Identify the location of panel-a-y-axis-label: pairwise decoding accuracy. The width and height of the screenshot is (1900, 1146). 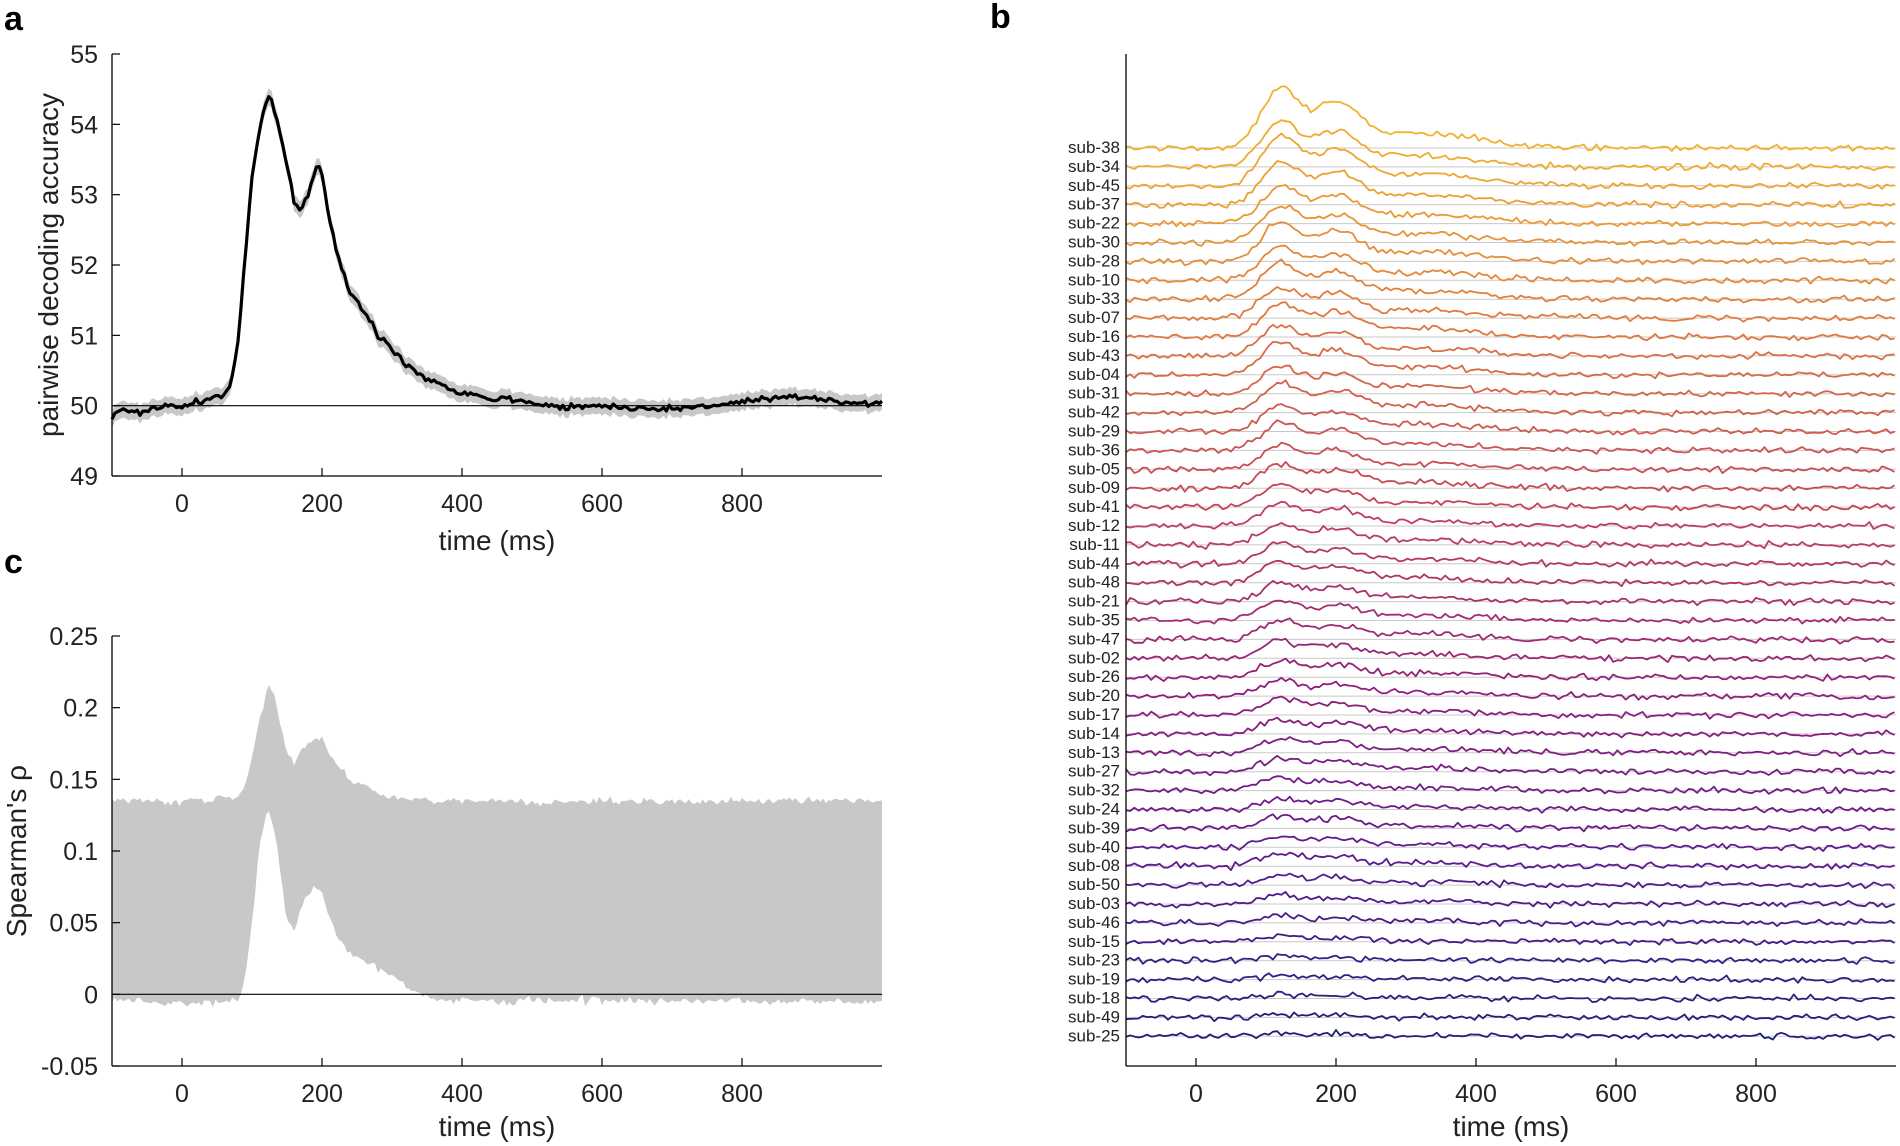
(48, 265).